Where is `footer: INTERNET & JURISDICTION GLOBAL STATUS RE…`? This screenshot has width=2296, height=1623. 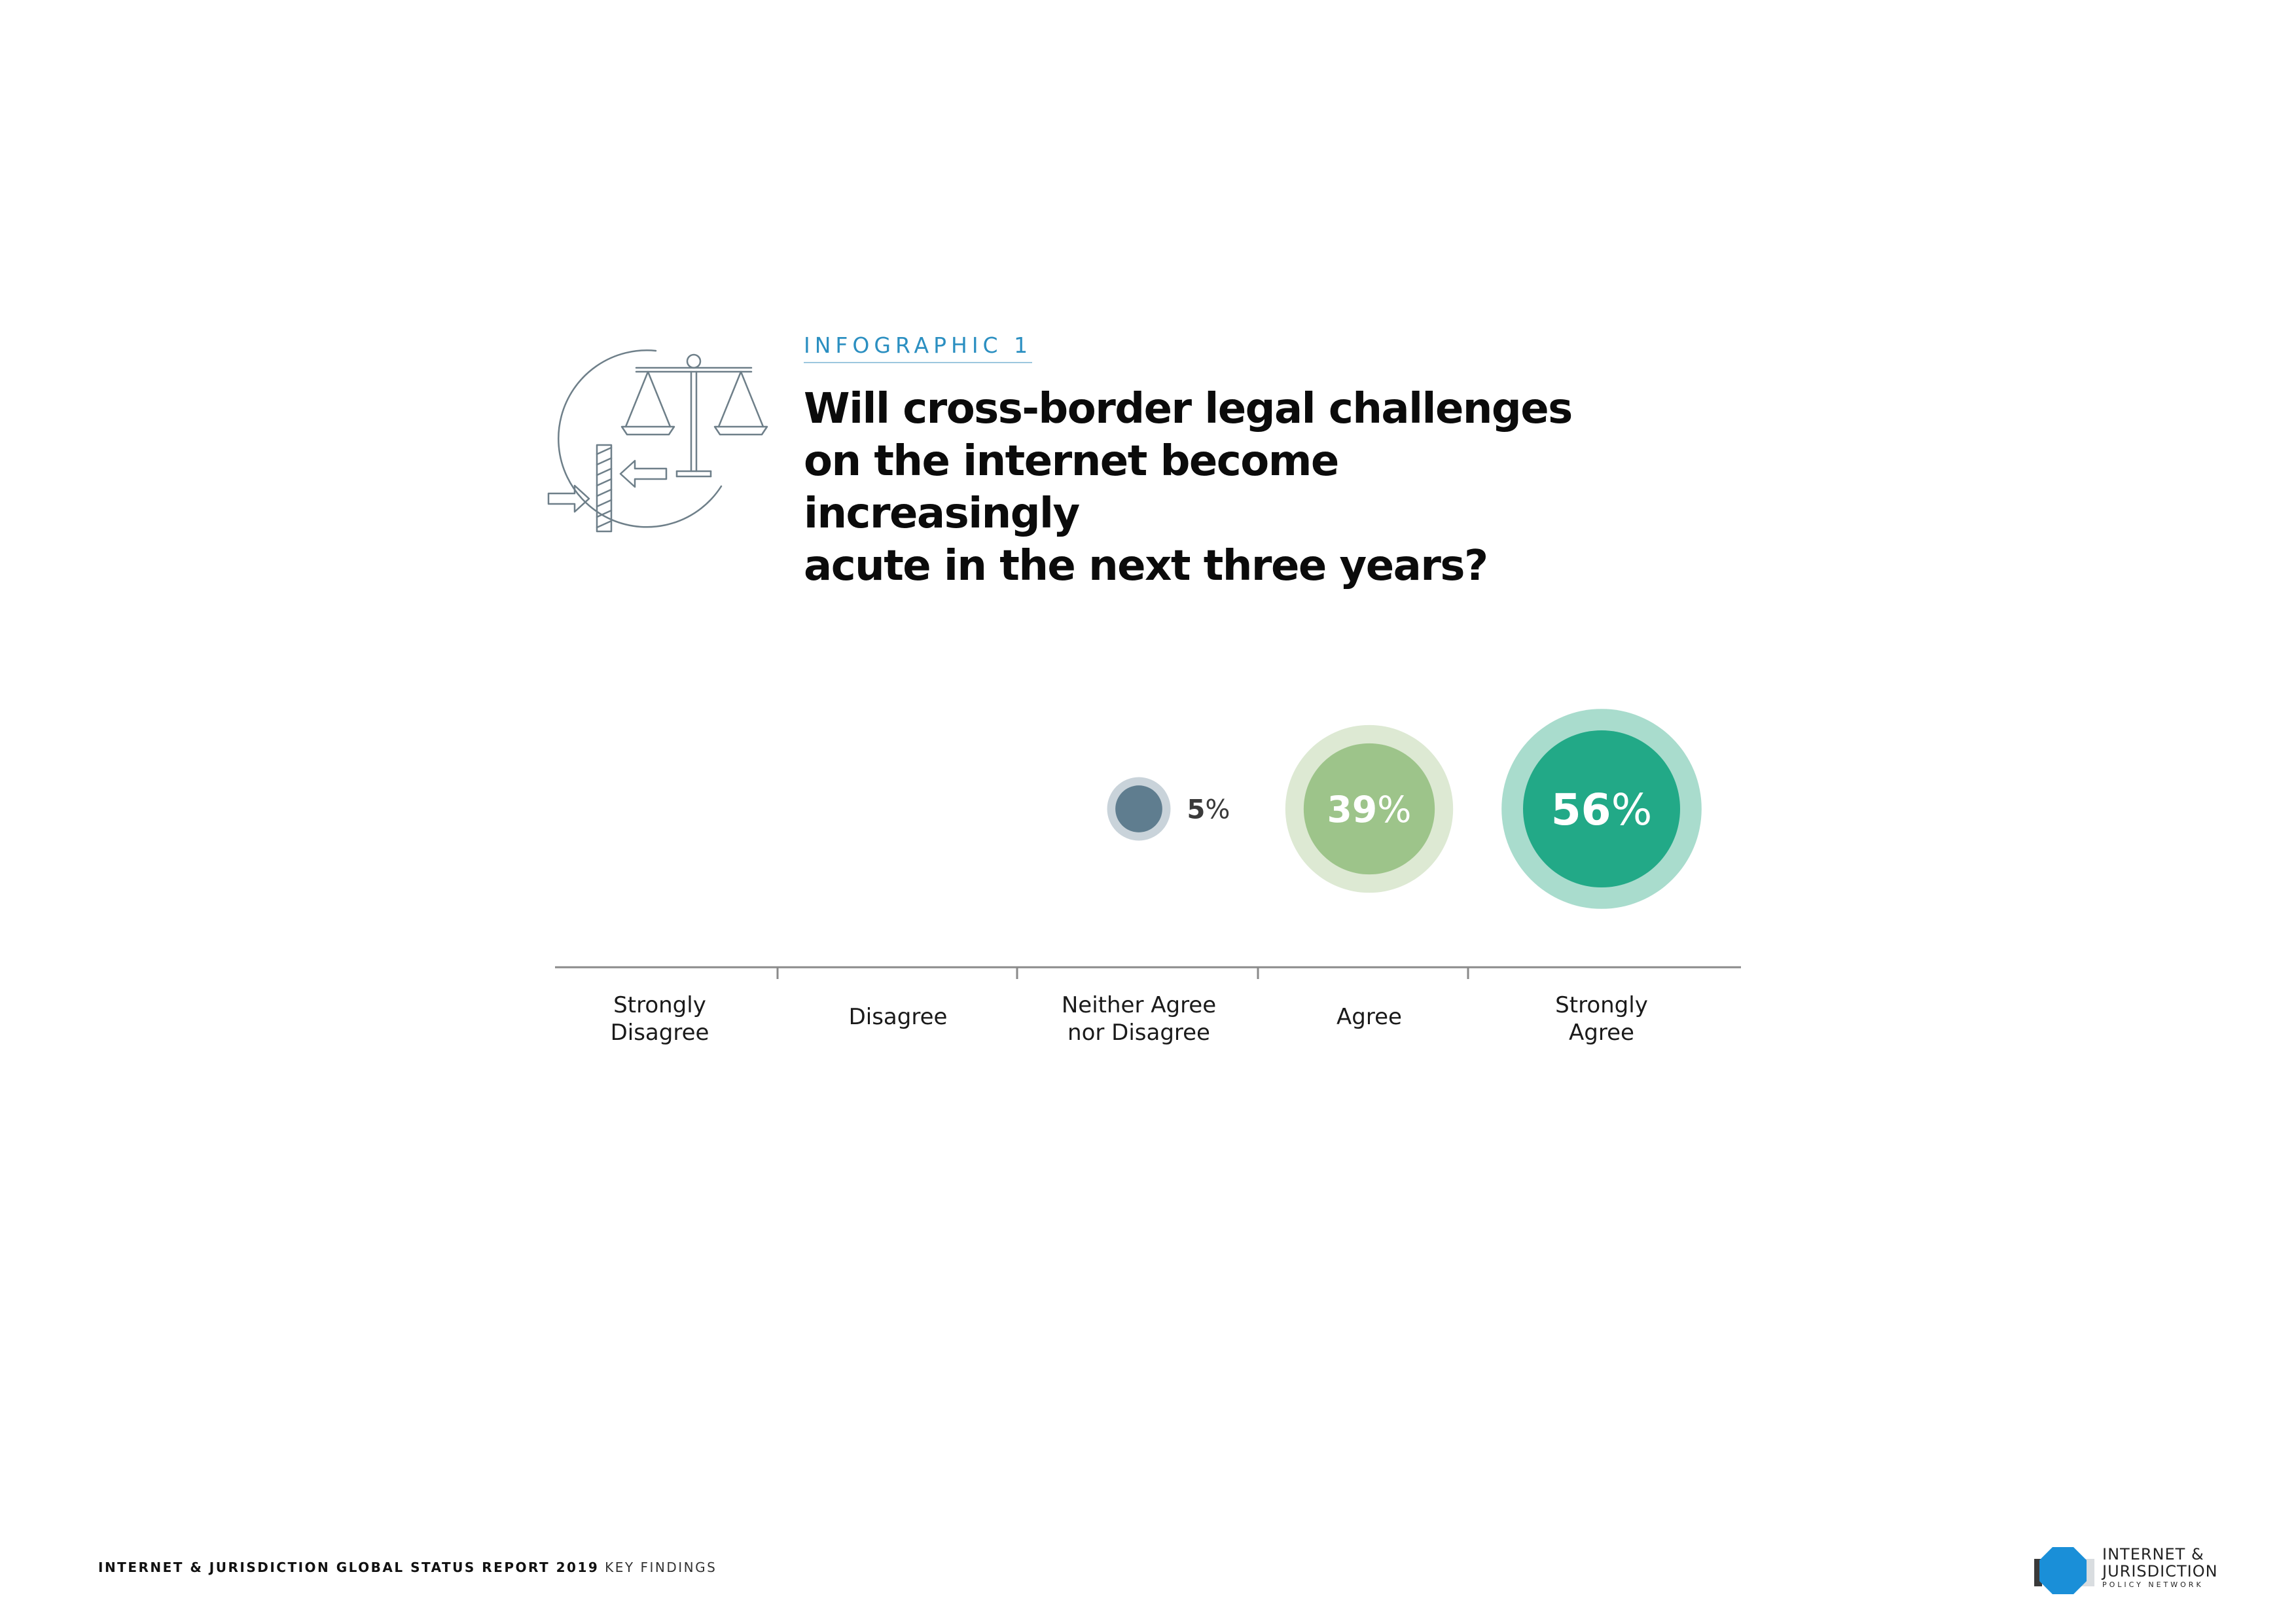
footer: INTERNET & JURISDICTION GLOBAL STATUS RE… is located at coordinates (407, 1567).